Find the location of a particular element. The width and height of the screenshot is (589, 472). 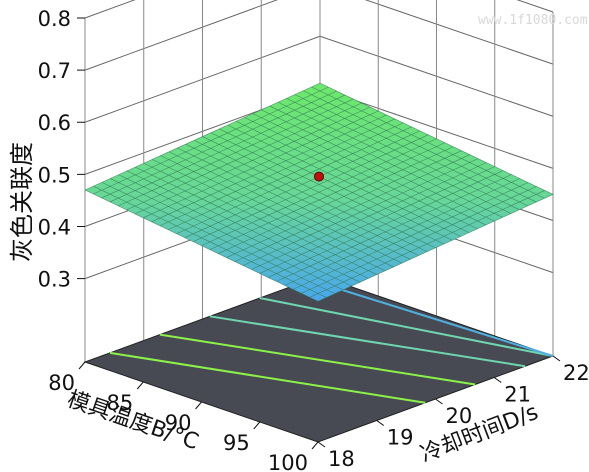

y-axis-label: 冷却时间D/s is located at coordinates (479, 434).